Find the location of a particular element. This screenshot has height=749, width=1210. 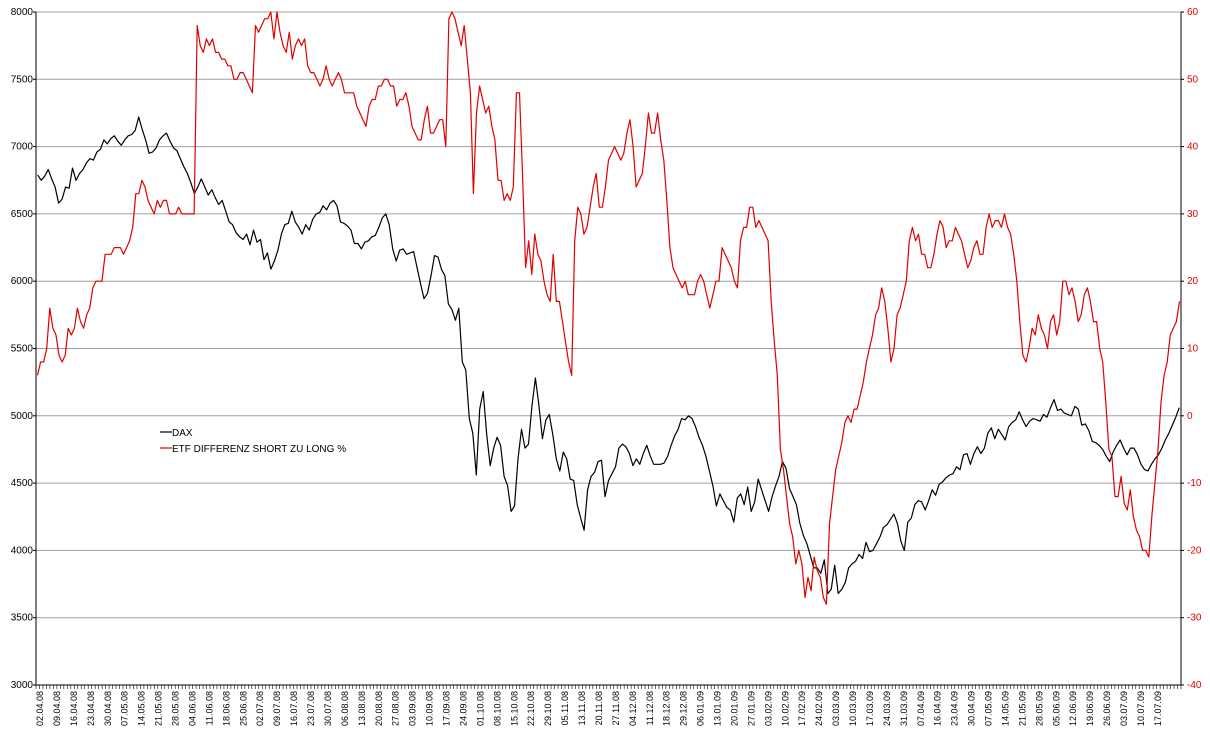

x-tick-label: 28.05.09 is located at coordinates (1039, 708).